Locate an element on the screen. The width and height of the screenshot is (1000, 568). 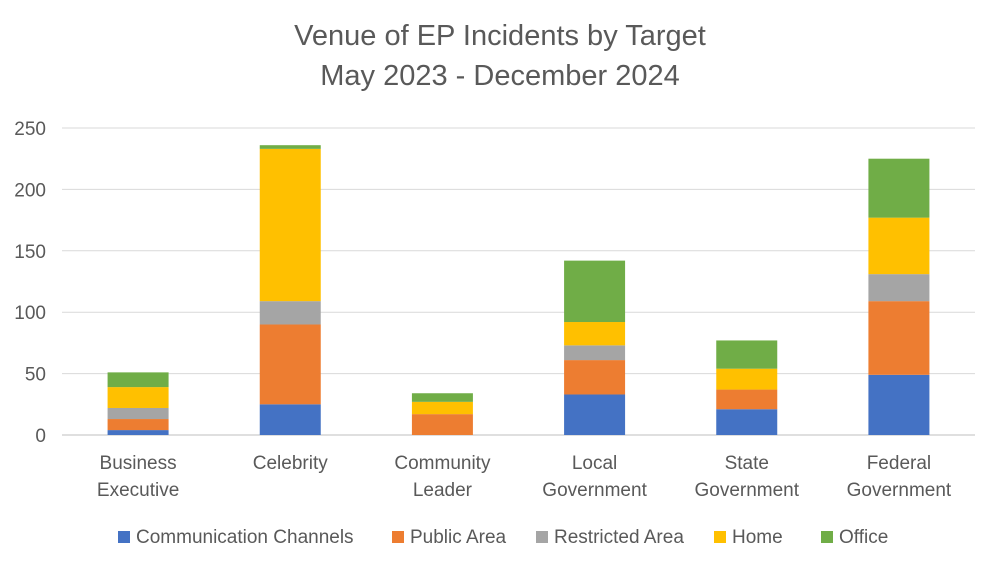
chart-title: Venue of EP Incidents by Target is located at coordinates (500, 36).